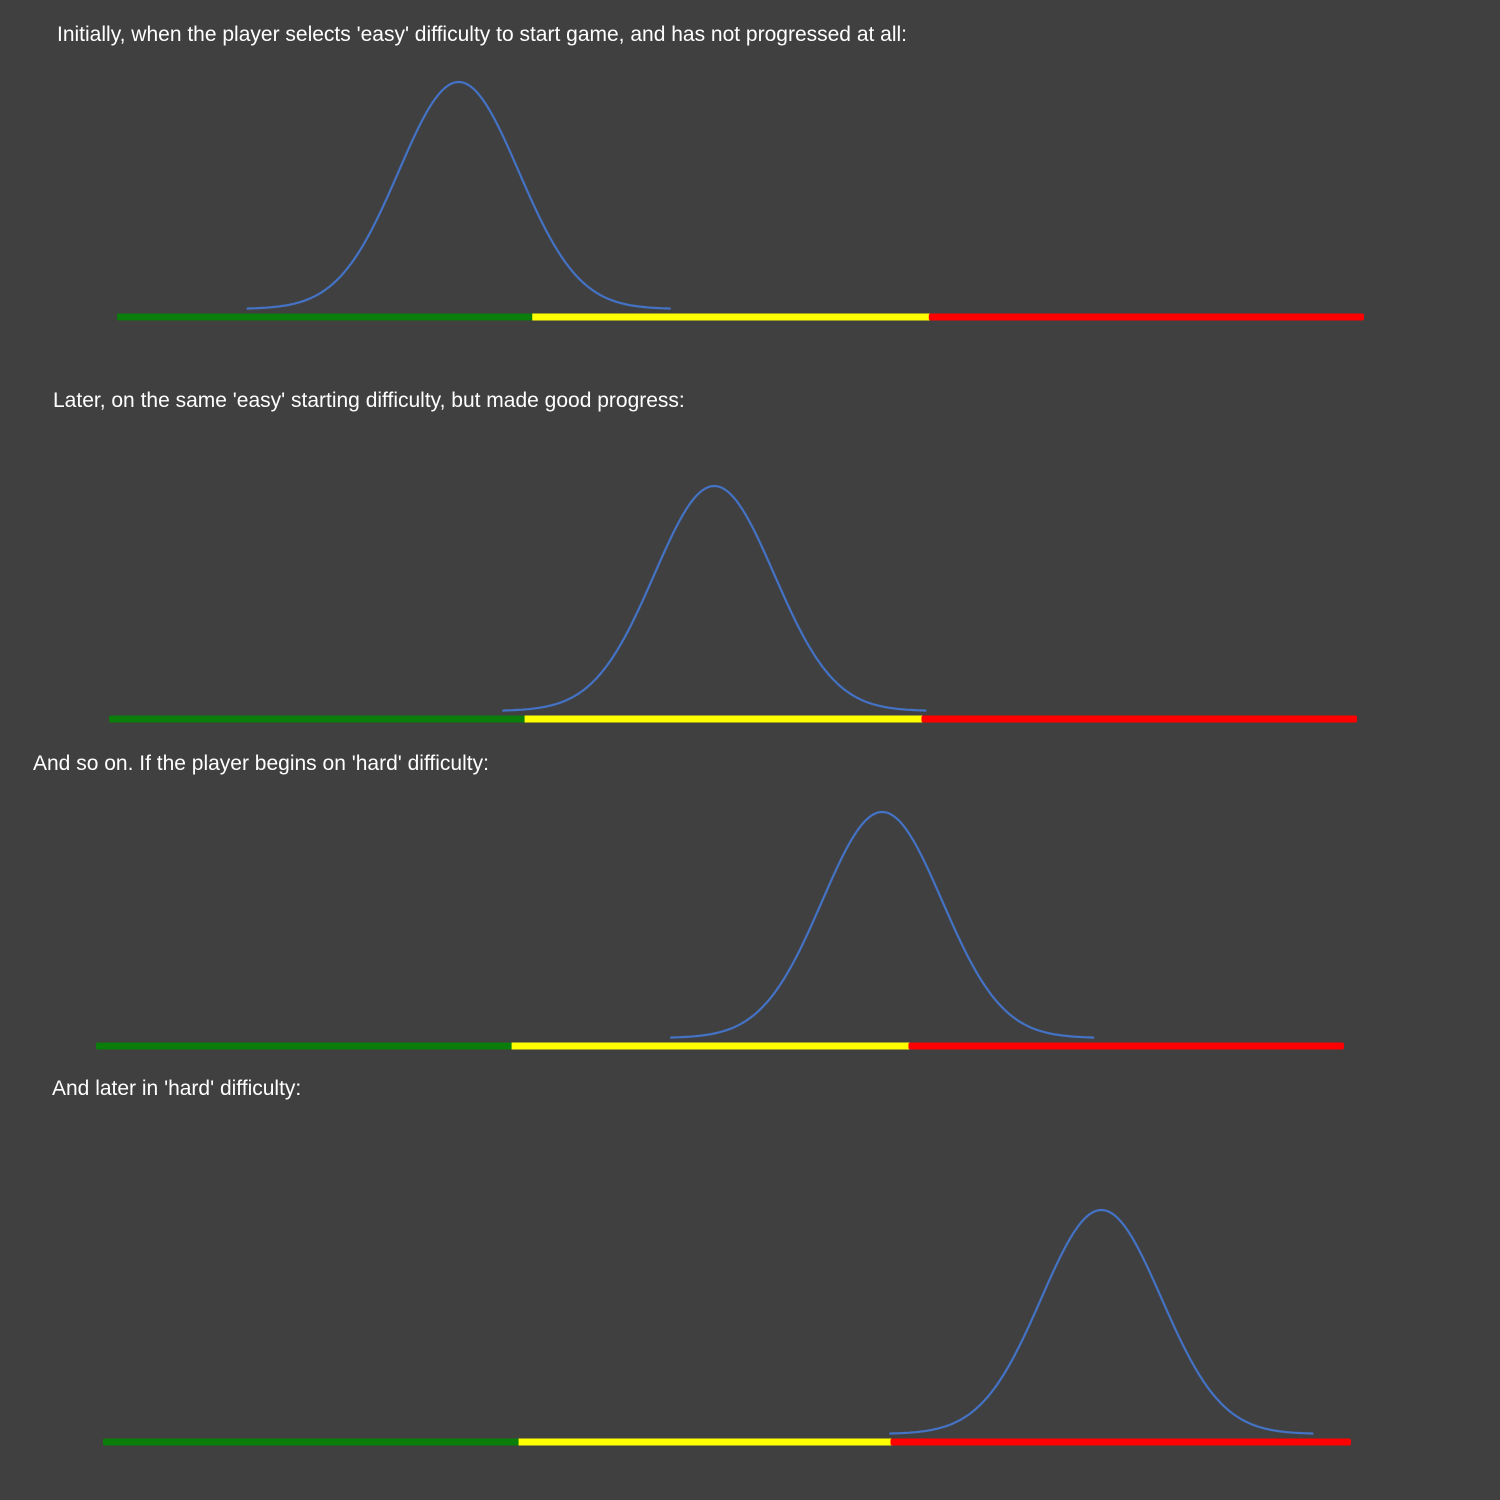  What do you see at coordinates (177, 1088) in the screenshot?
I see `caption-panel-4: And later in 'hard' difficulty:` at bounding box center [177, 1088].